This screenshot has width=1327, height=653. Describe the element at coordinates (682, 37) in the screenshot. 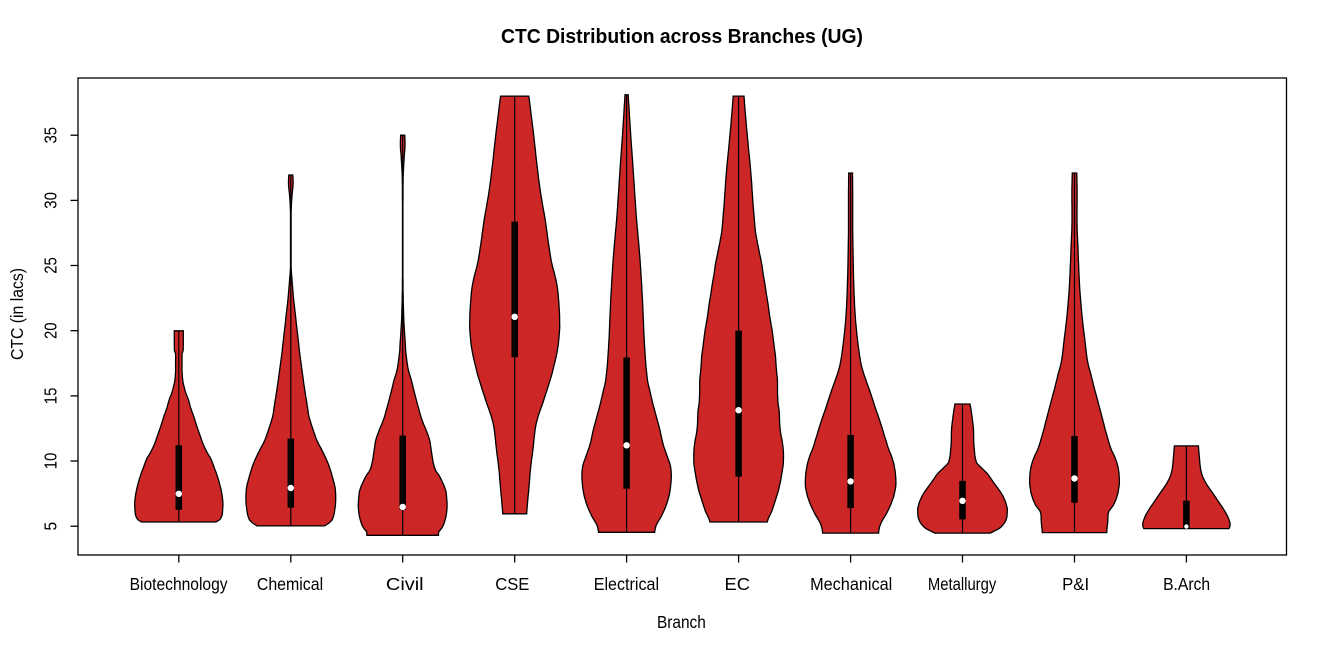

I see `svg-text:CTC Distribution across Branch: CTC Distribution across Branches (UG)` at that location.